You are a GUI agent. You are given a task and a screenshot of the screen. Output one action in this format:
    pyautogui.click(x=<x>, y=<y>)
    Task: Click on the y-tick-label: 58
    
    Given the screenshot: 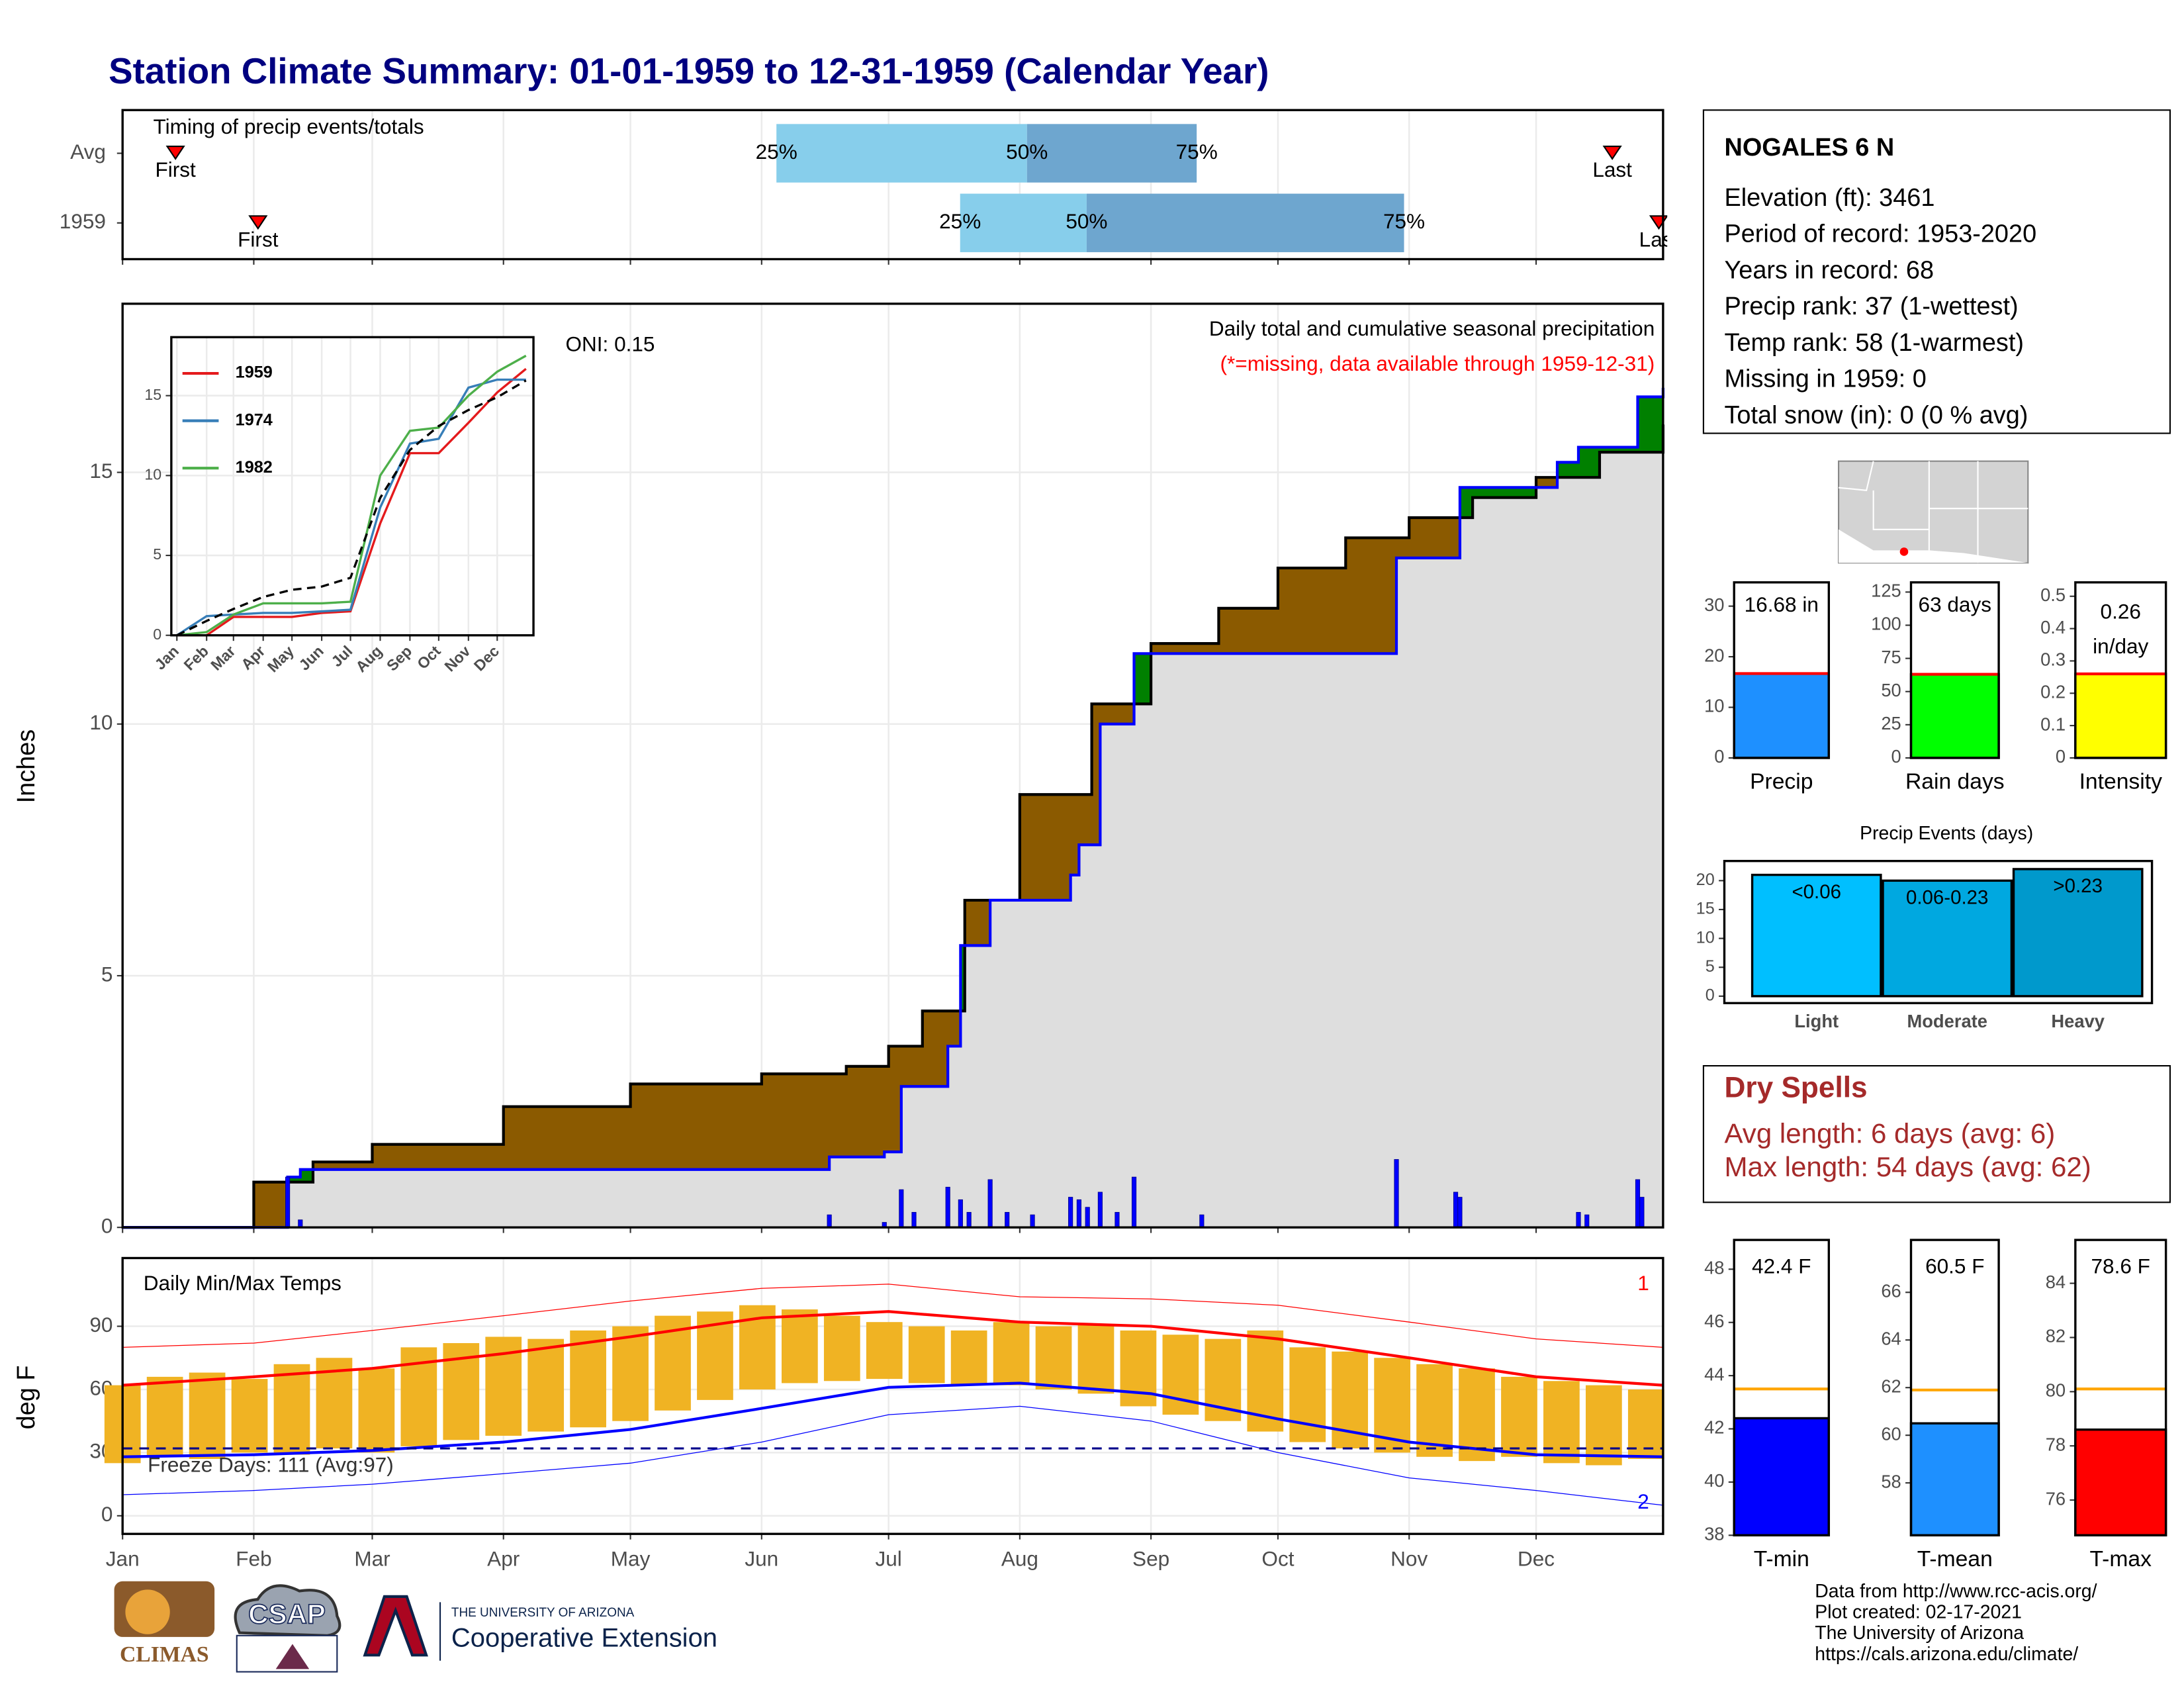 What is the action you would take?
    pyautogui.click(x=1891, y=1481)
    